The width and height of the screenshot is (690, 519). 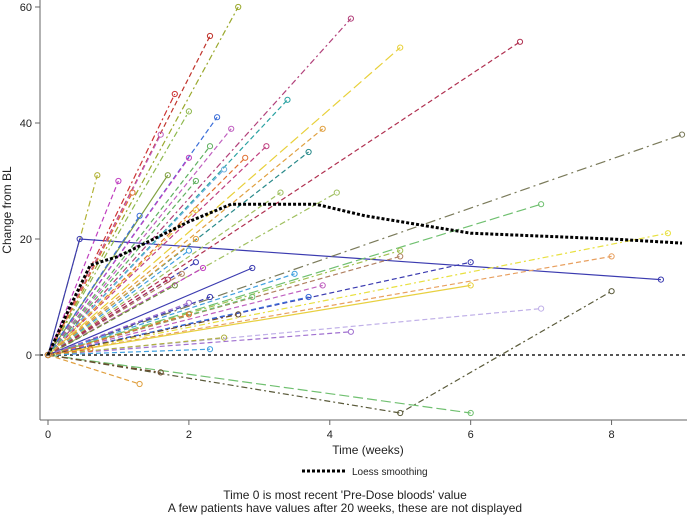 I want to click on y-tick-label: 20, so click(x=26, y=240).